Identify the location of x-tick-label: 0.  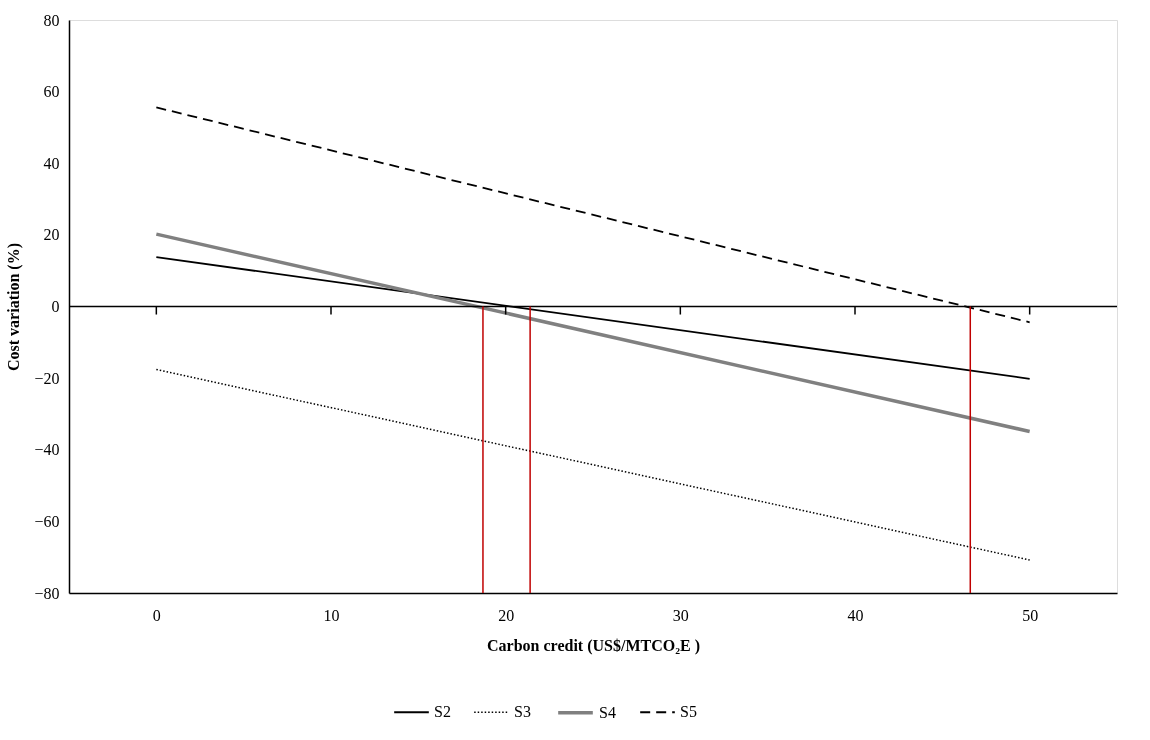
(156, 615).